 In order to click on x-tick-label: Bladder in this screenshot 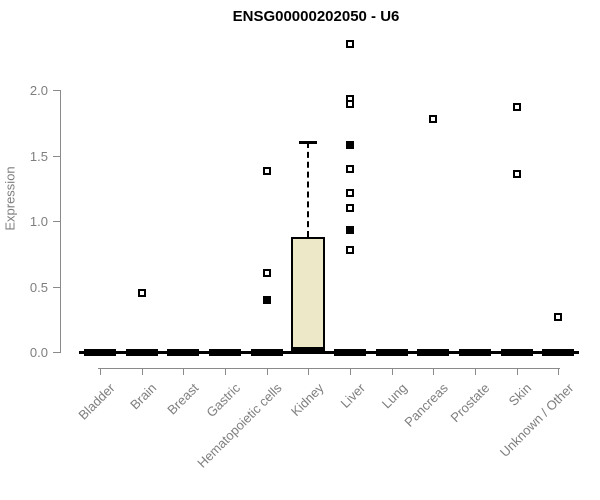, I will do `click(96, 401)`.